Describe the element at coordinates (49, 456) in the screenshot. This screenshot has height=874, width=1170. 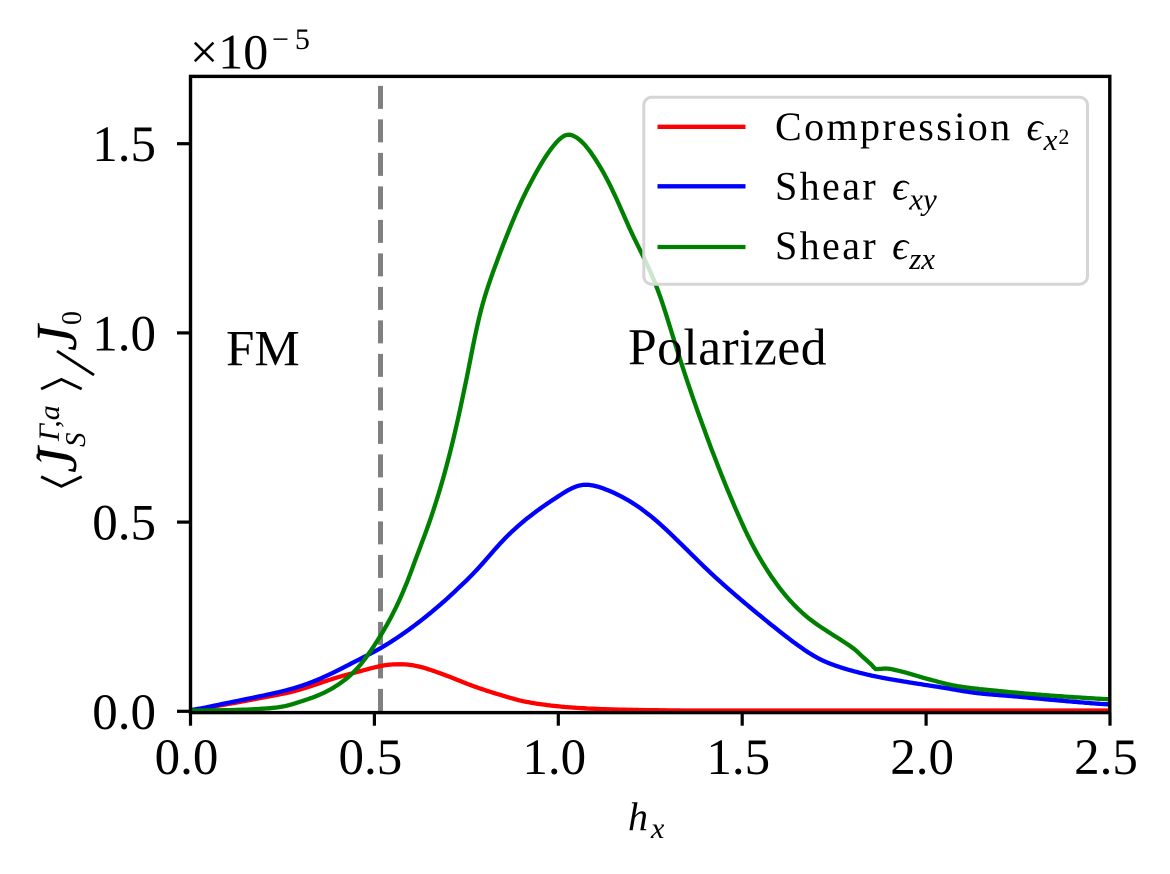
I see `svg-text: ˆ` at that location.